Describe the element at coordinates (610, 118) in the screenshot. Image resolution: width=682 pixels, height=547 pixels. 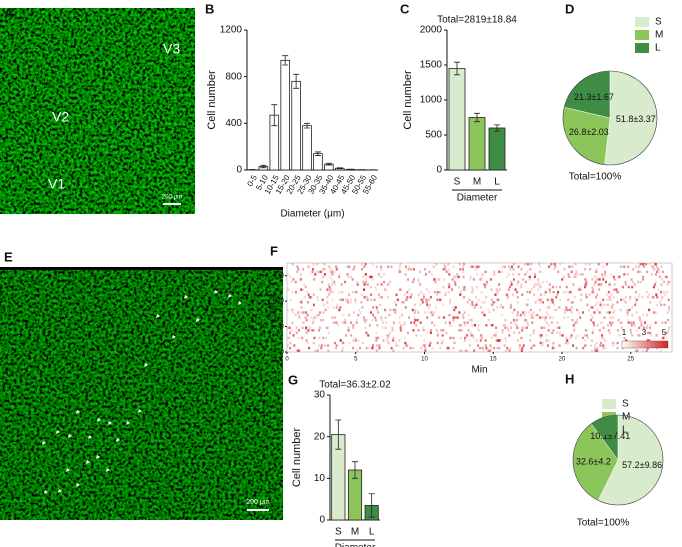
I see `pie-outline` at that location.